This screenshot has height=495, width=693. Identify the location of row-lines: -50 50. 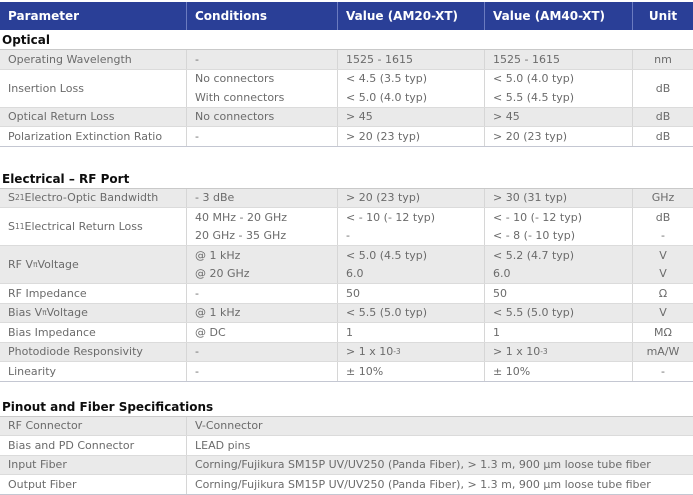
(409, 293).